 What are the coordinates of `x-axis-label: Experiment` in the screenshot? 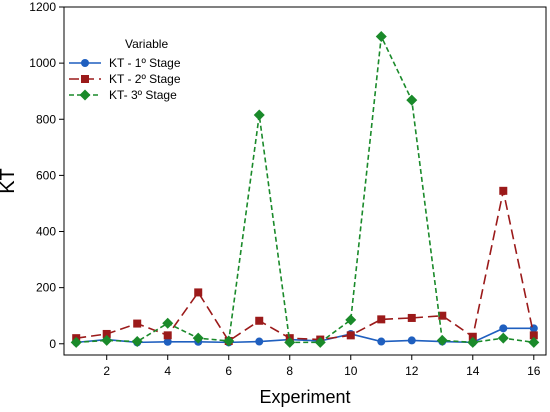 It's located at (304, 397).